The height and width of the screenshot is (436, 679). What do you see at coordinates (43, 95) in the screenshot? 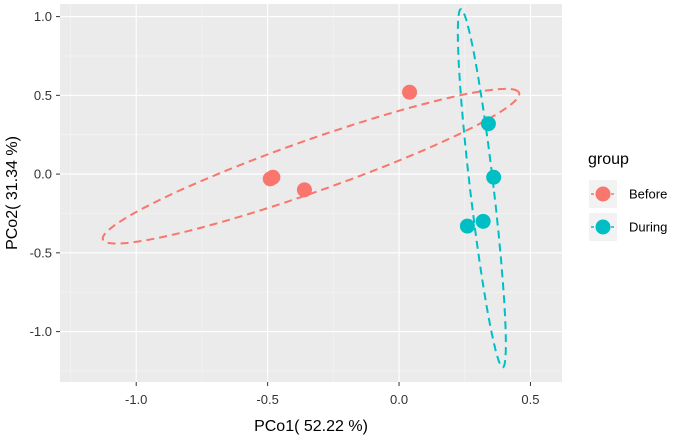
I see `y-tick-label: 0.5` at bounding box center [43, 95].